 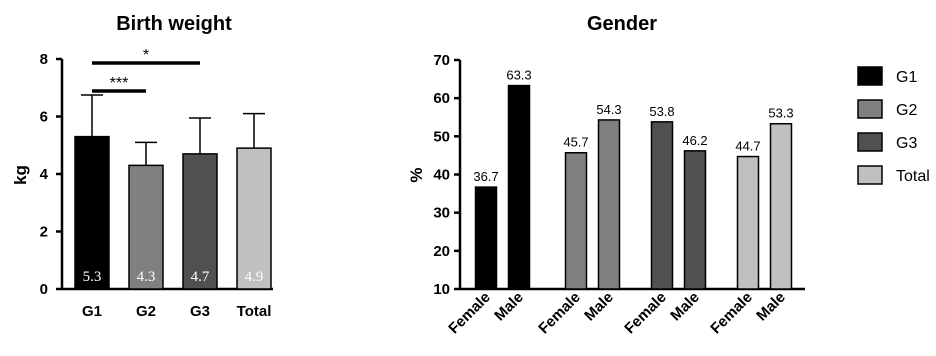 What do you see at coordinates (92, 277) in the screenshot?
I see `birth-weight-value-label: 5.3` at bounding box center [92, 277].